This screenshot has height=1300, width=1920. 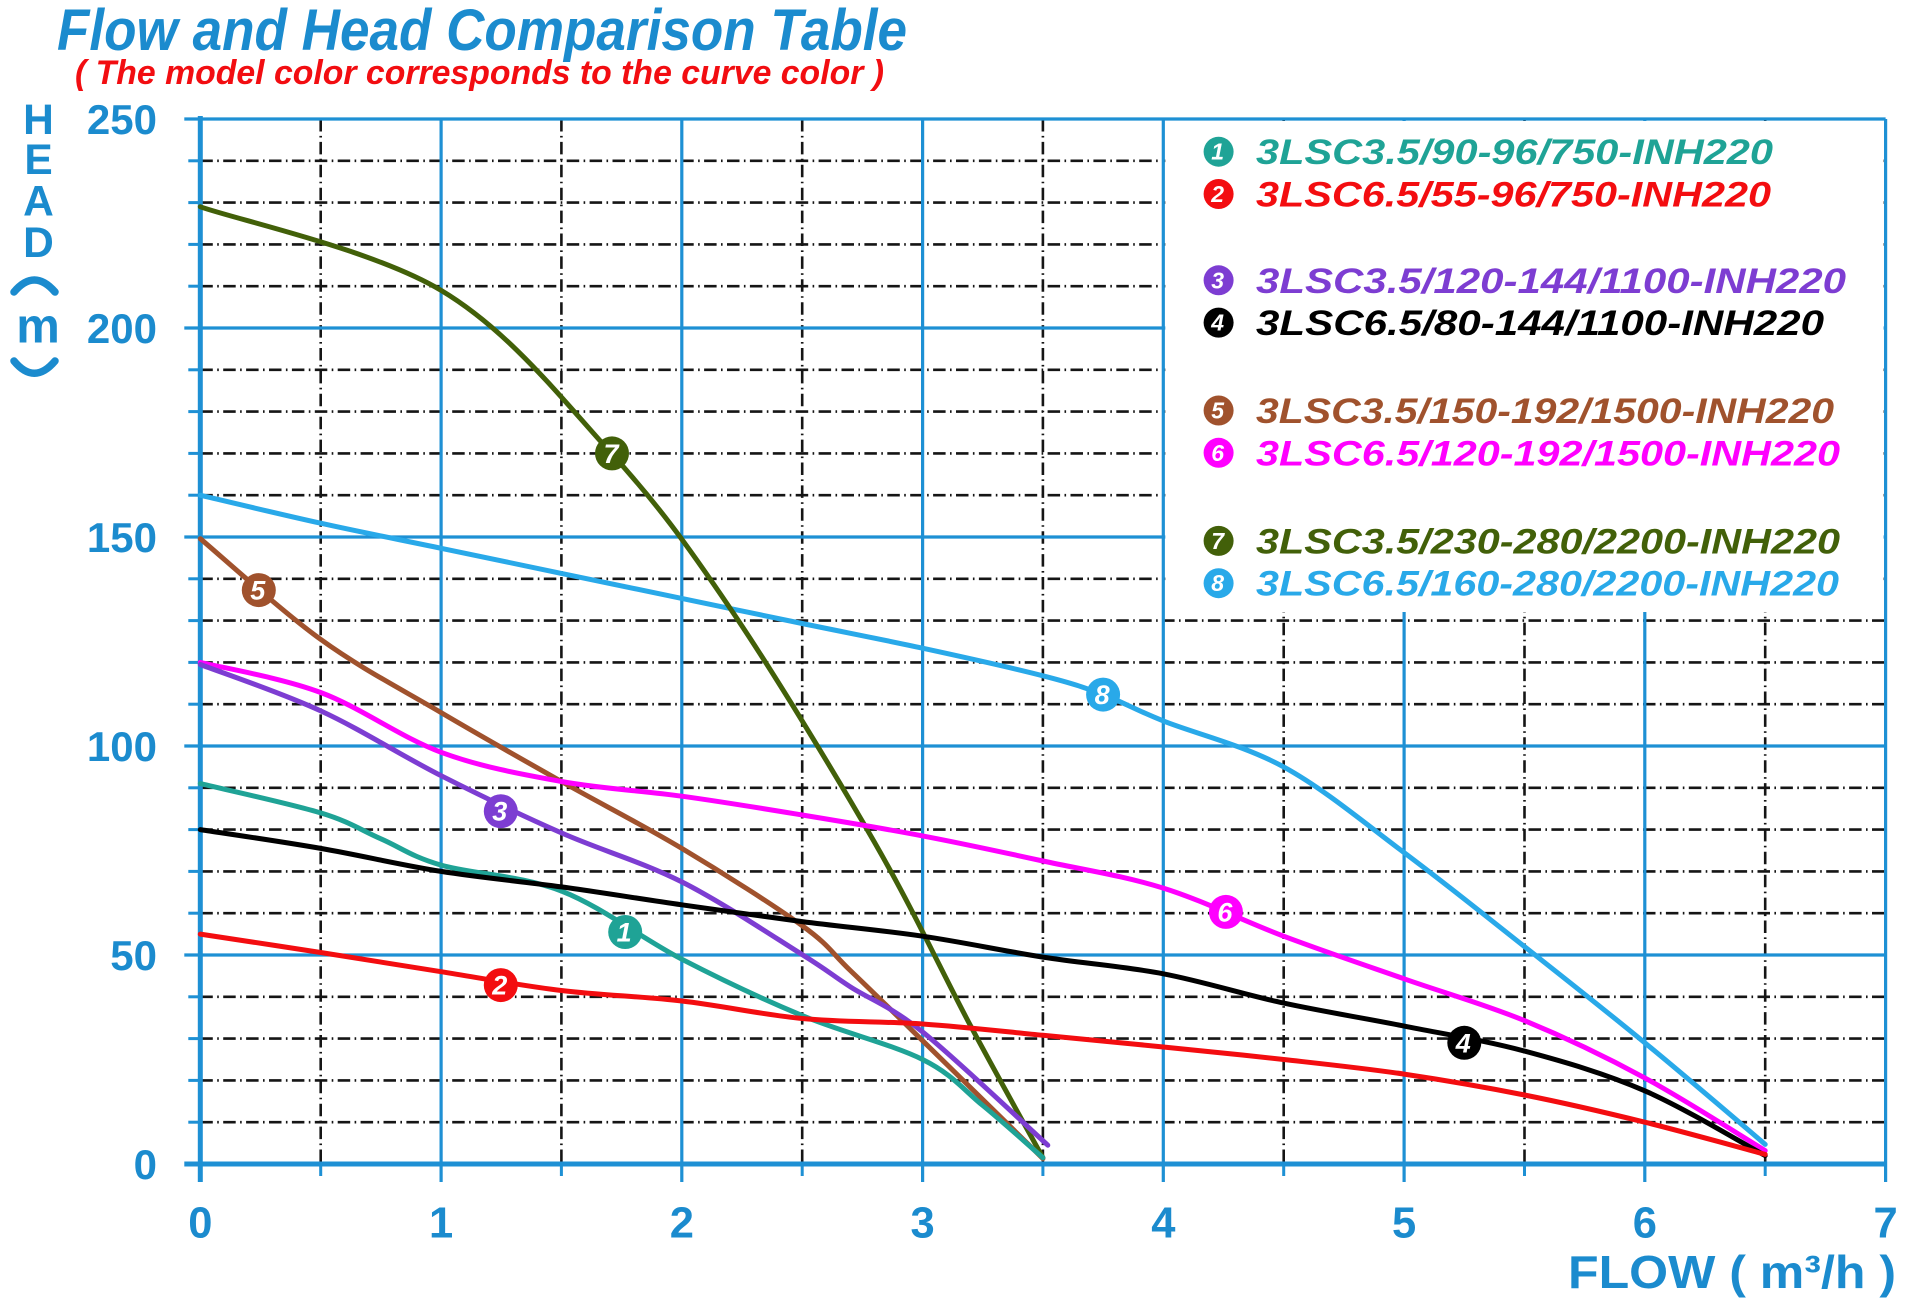 I want to click on svg-text: 100, so click(x=122, y=746).